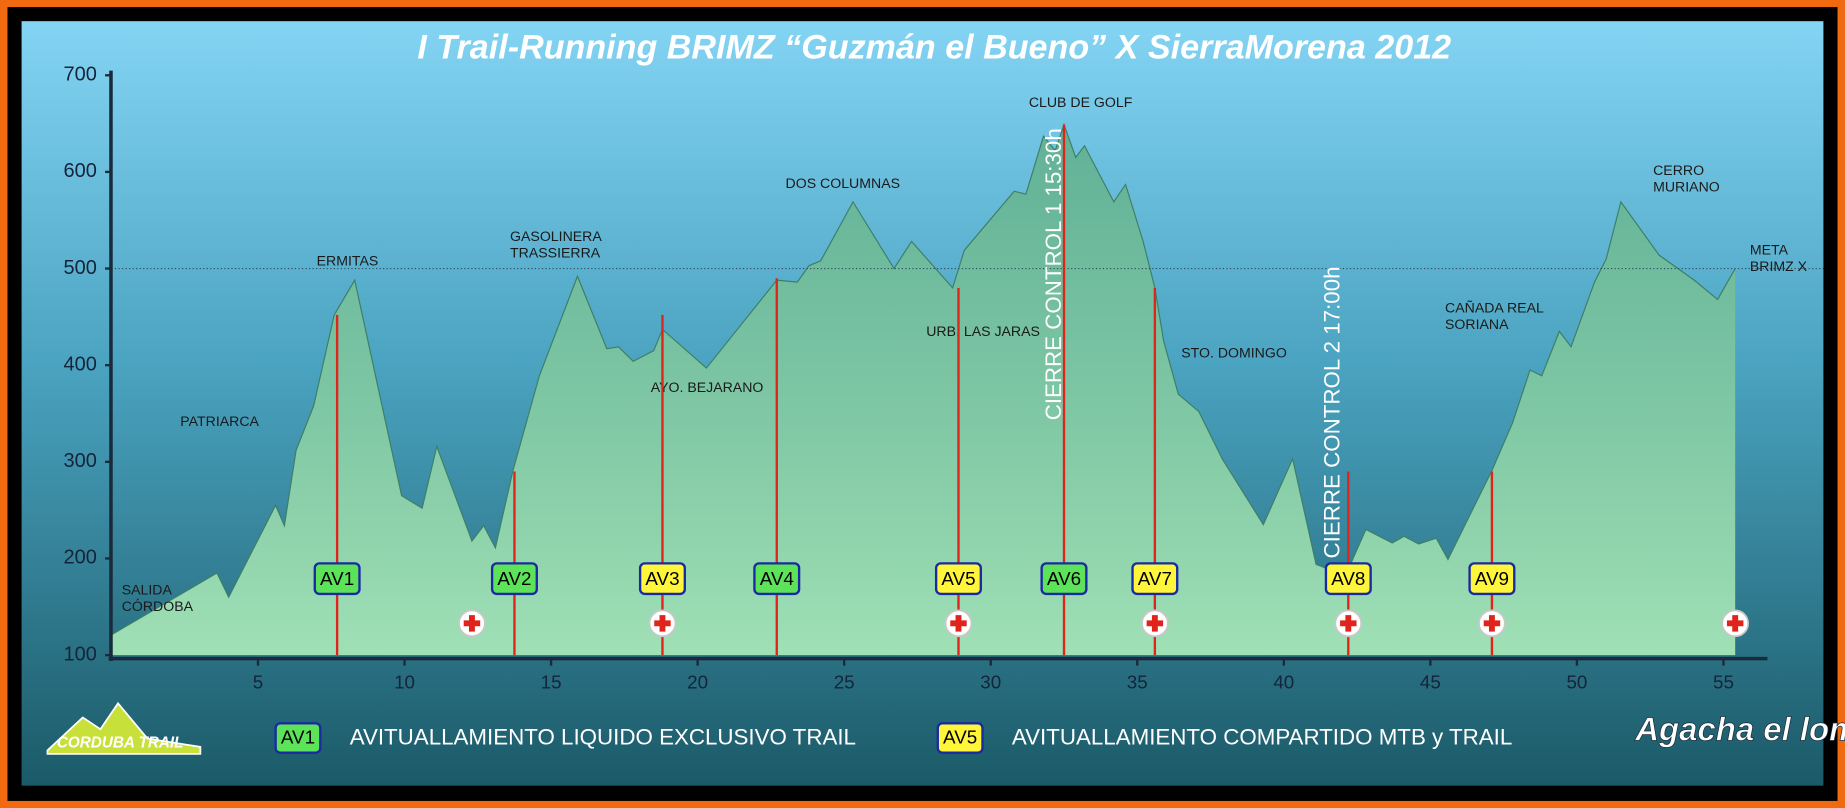 This screenshot has width=1845, height=808. I want to click on legend-text: AVITUALLAMIENTO COMPARTIDO MTB y TRAIL, so click(1262, 737).